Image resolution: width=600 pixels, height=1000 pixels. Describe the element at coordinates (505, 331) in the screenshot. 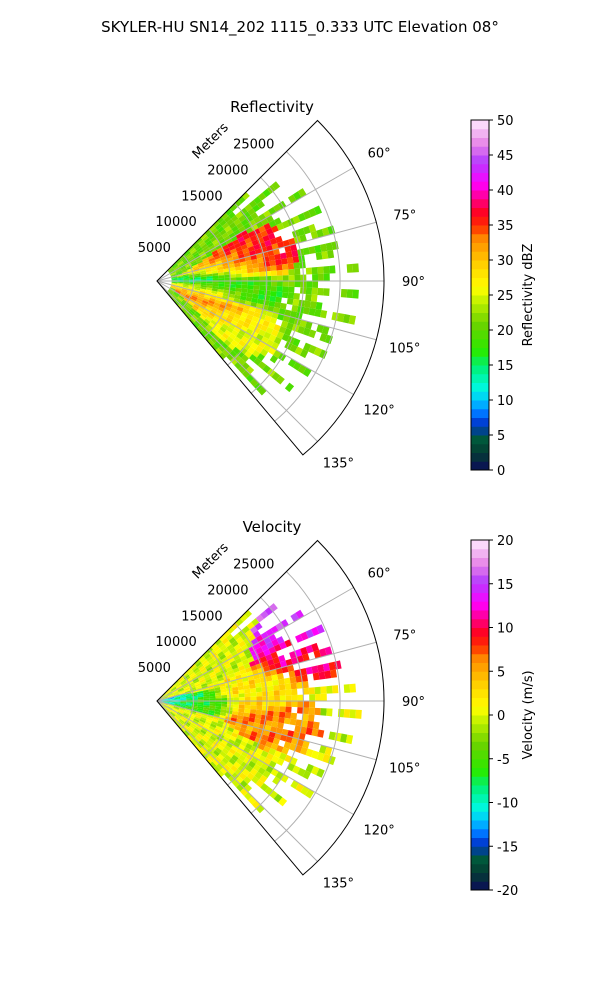

I see `colorbar-tick-label: 20` at that location.